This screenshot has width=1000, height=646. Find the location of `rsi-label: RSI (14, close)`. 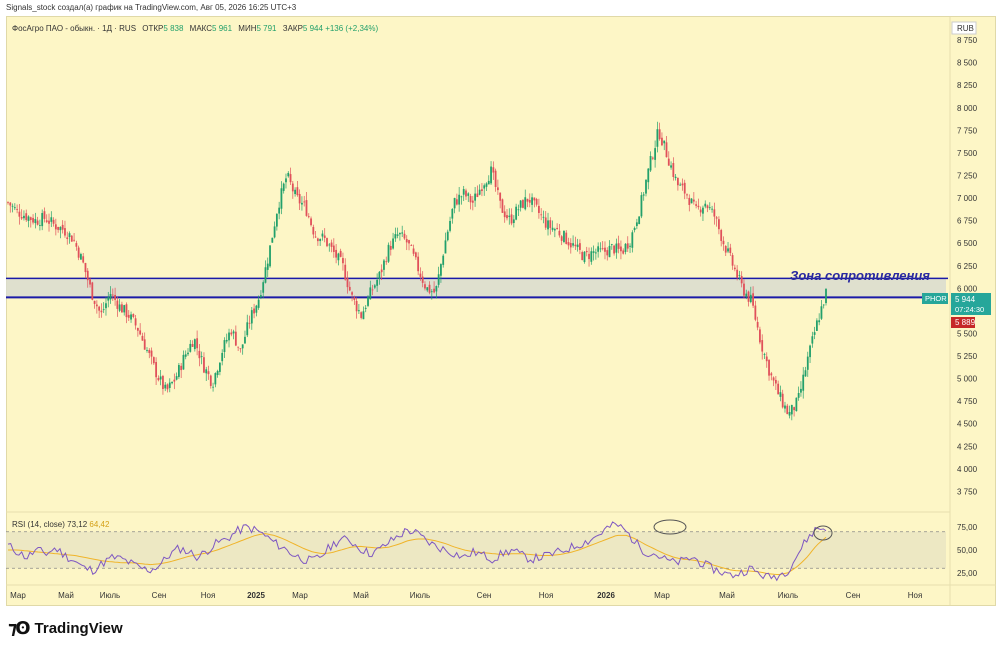

rsi-label: RSI (14, close) is located at coordinates (38, 524).